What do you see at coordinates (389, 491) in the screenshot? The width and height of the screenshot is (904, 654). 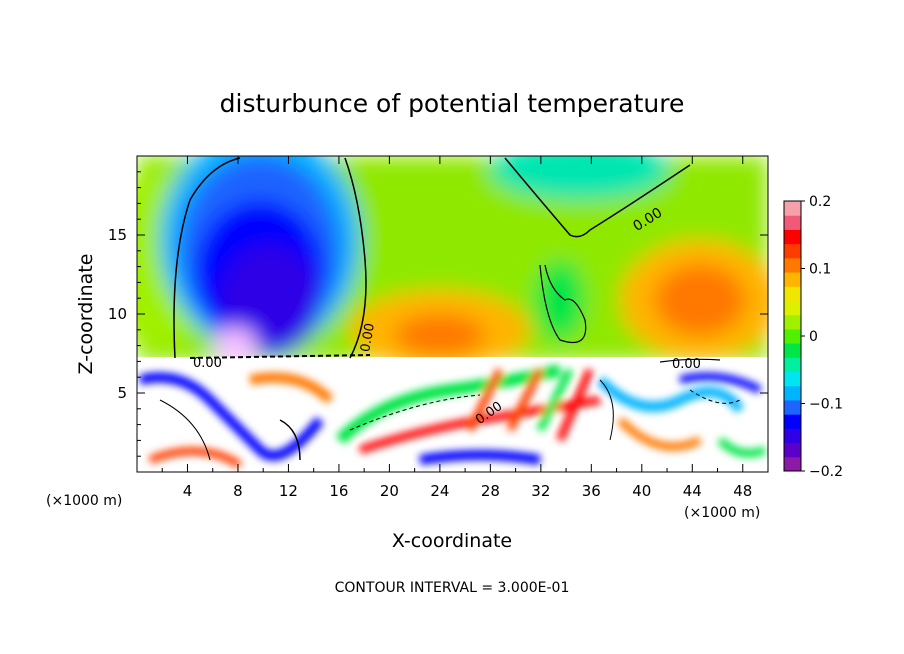 I see `x-tick-label: 20` at bounding box center [389, 491].